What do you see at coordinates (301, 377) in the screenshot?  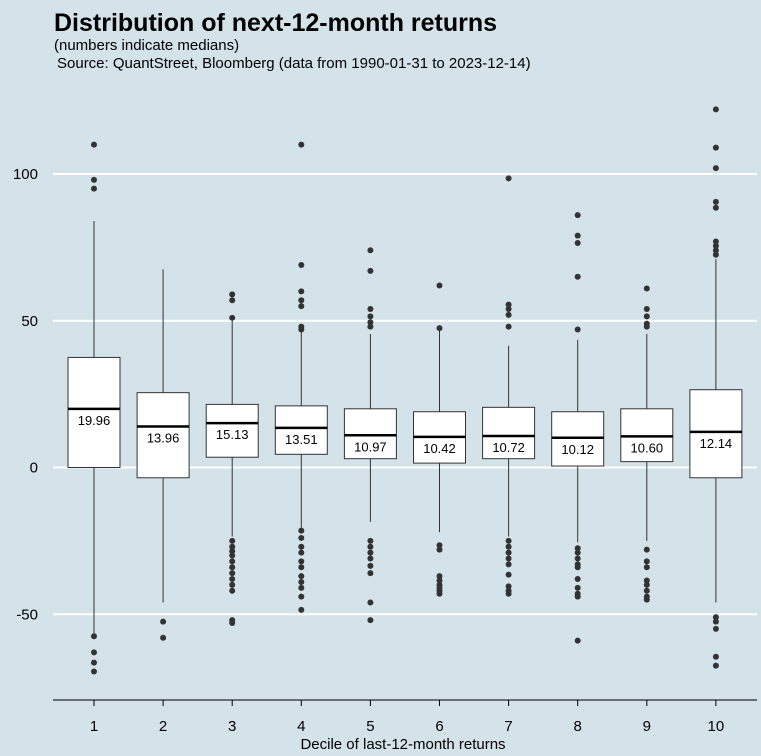 I see `box-decile-4: 13.51` at bounding box center [301, 377].